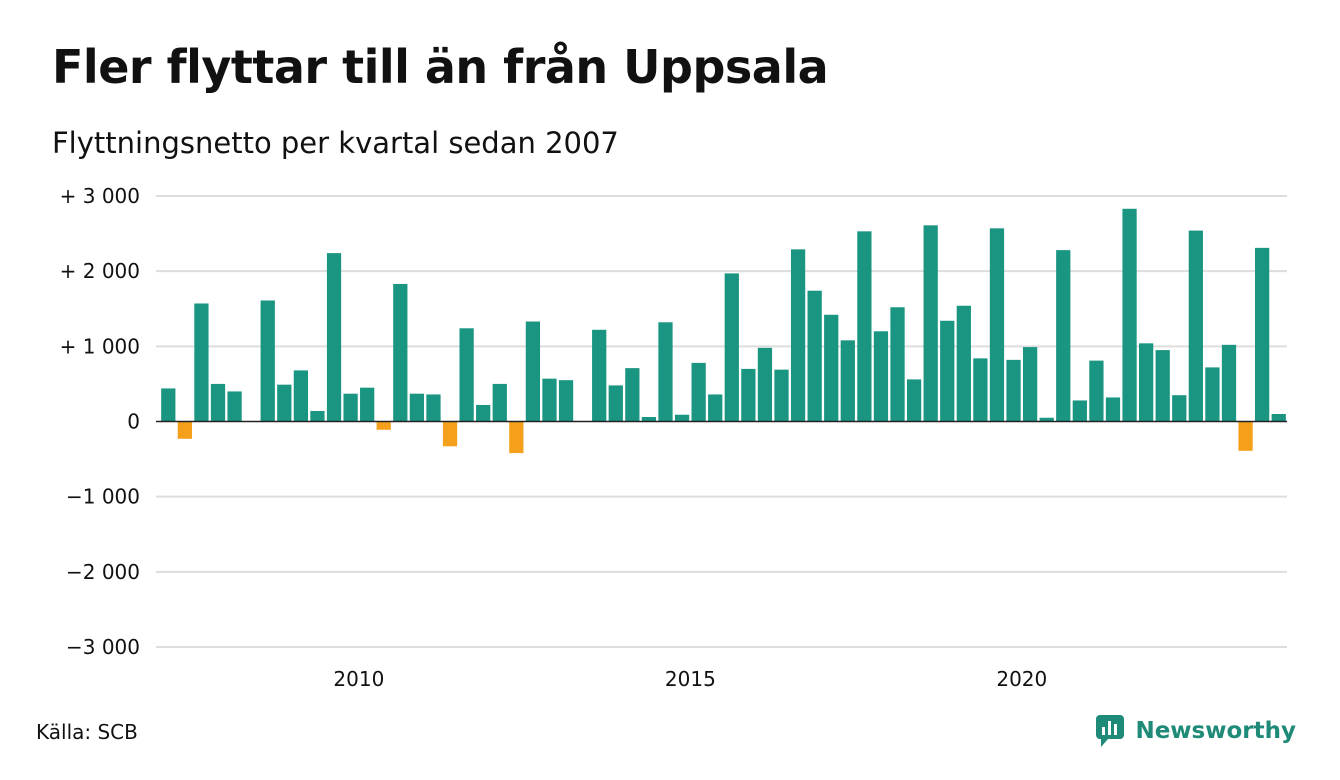 This screenshot has height=780, width=1340. What do you see at coordinates (335, 143) in the screenshot?
I see `chart-subtitle: Flyttningsnetto per kvartal sedan 2007` at bounding box center [335, 143].